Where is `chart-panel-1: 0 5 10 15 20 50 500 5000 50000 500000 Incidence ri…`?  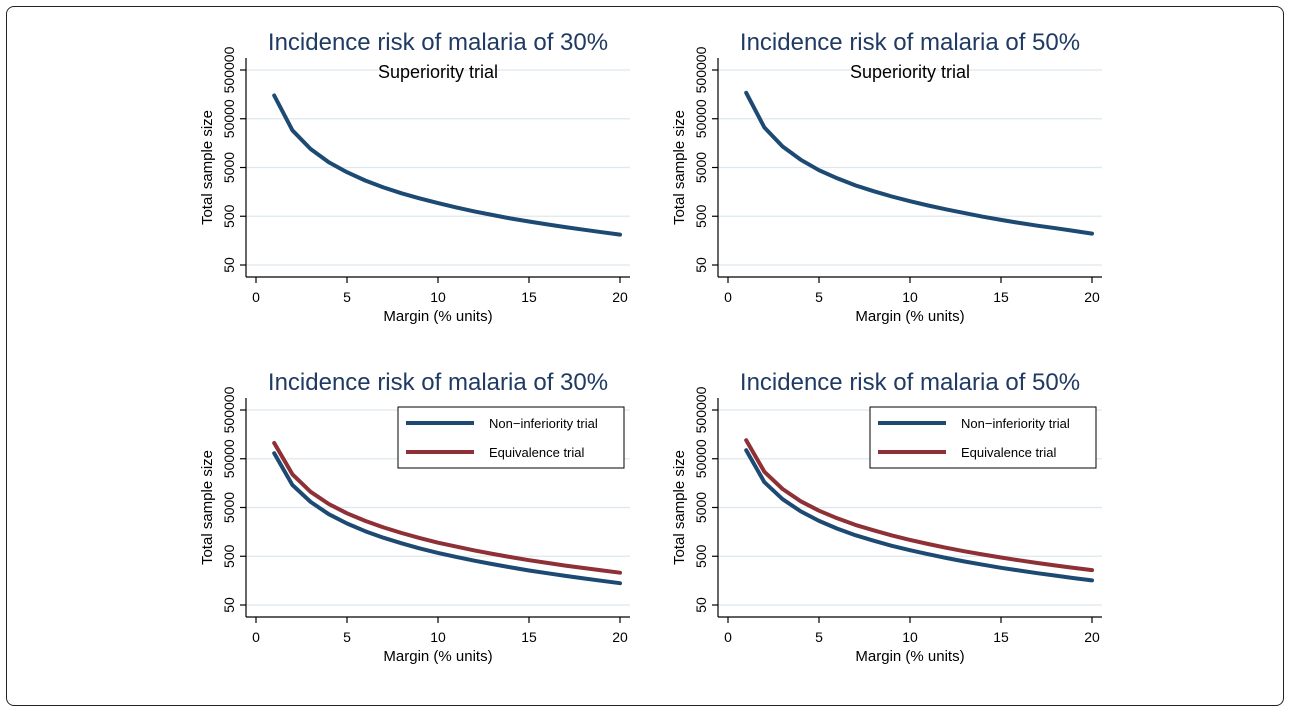
chart-panel-1: 0 5 10 15 20 50 500 5000 50000 500000 Incidence ri… is located at coordinates (414, 177).